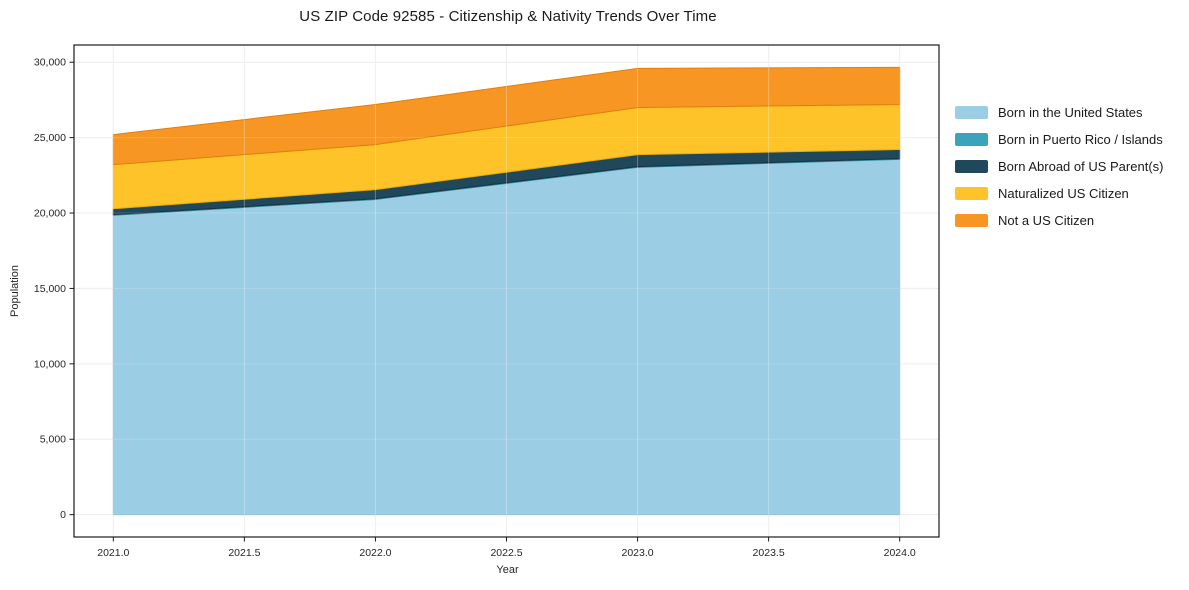 Image resolution: width=1189 pixels, height=590 pixels. I want to click on legend-item: Not a US Citizen, so click(1071, 220).